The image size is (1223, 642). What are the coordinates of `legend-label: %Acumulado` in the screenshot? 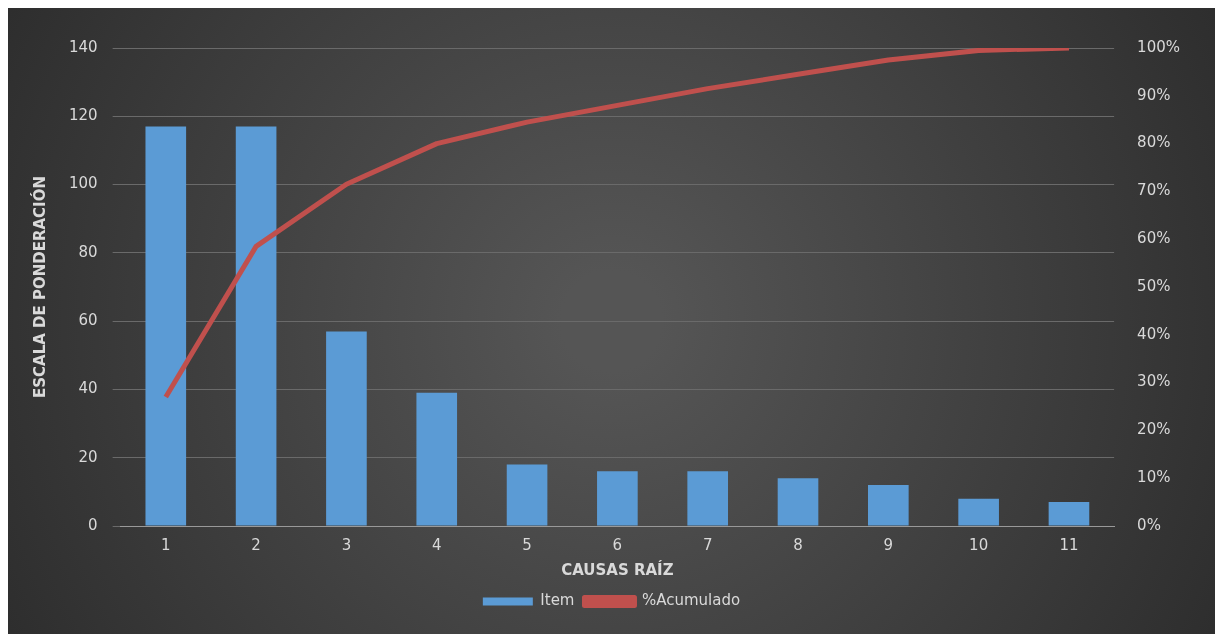 It's located at (691, 600).